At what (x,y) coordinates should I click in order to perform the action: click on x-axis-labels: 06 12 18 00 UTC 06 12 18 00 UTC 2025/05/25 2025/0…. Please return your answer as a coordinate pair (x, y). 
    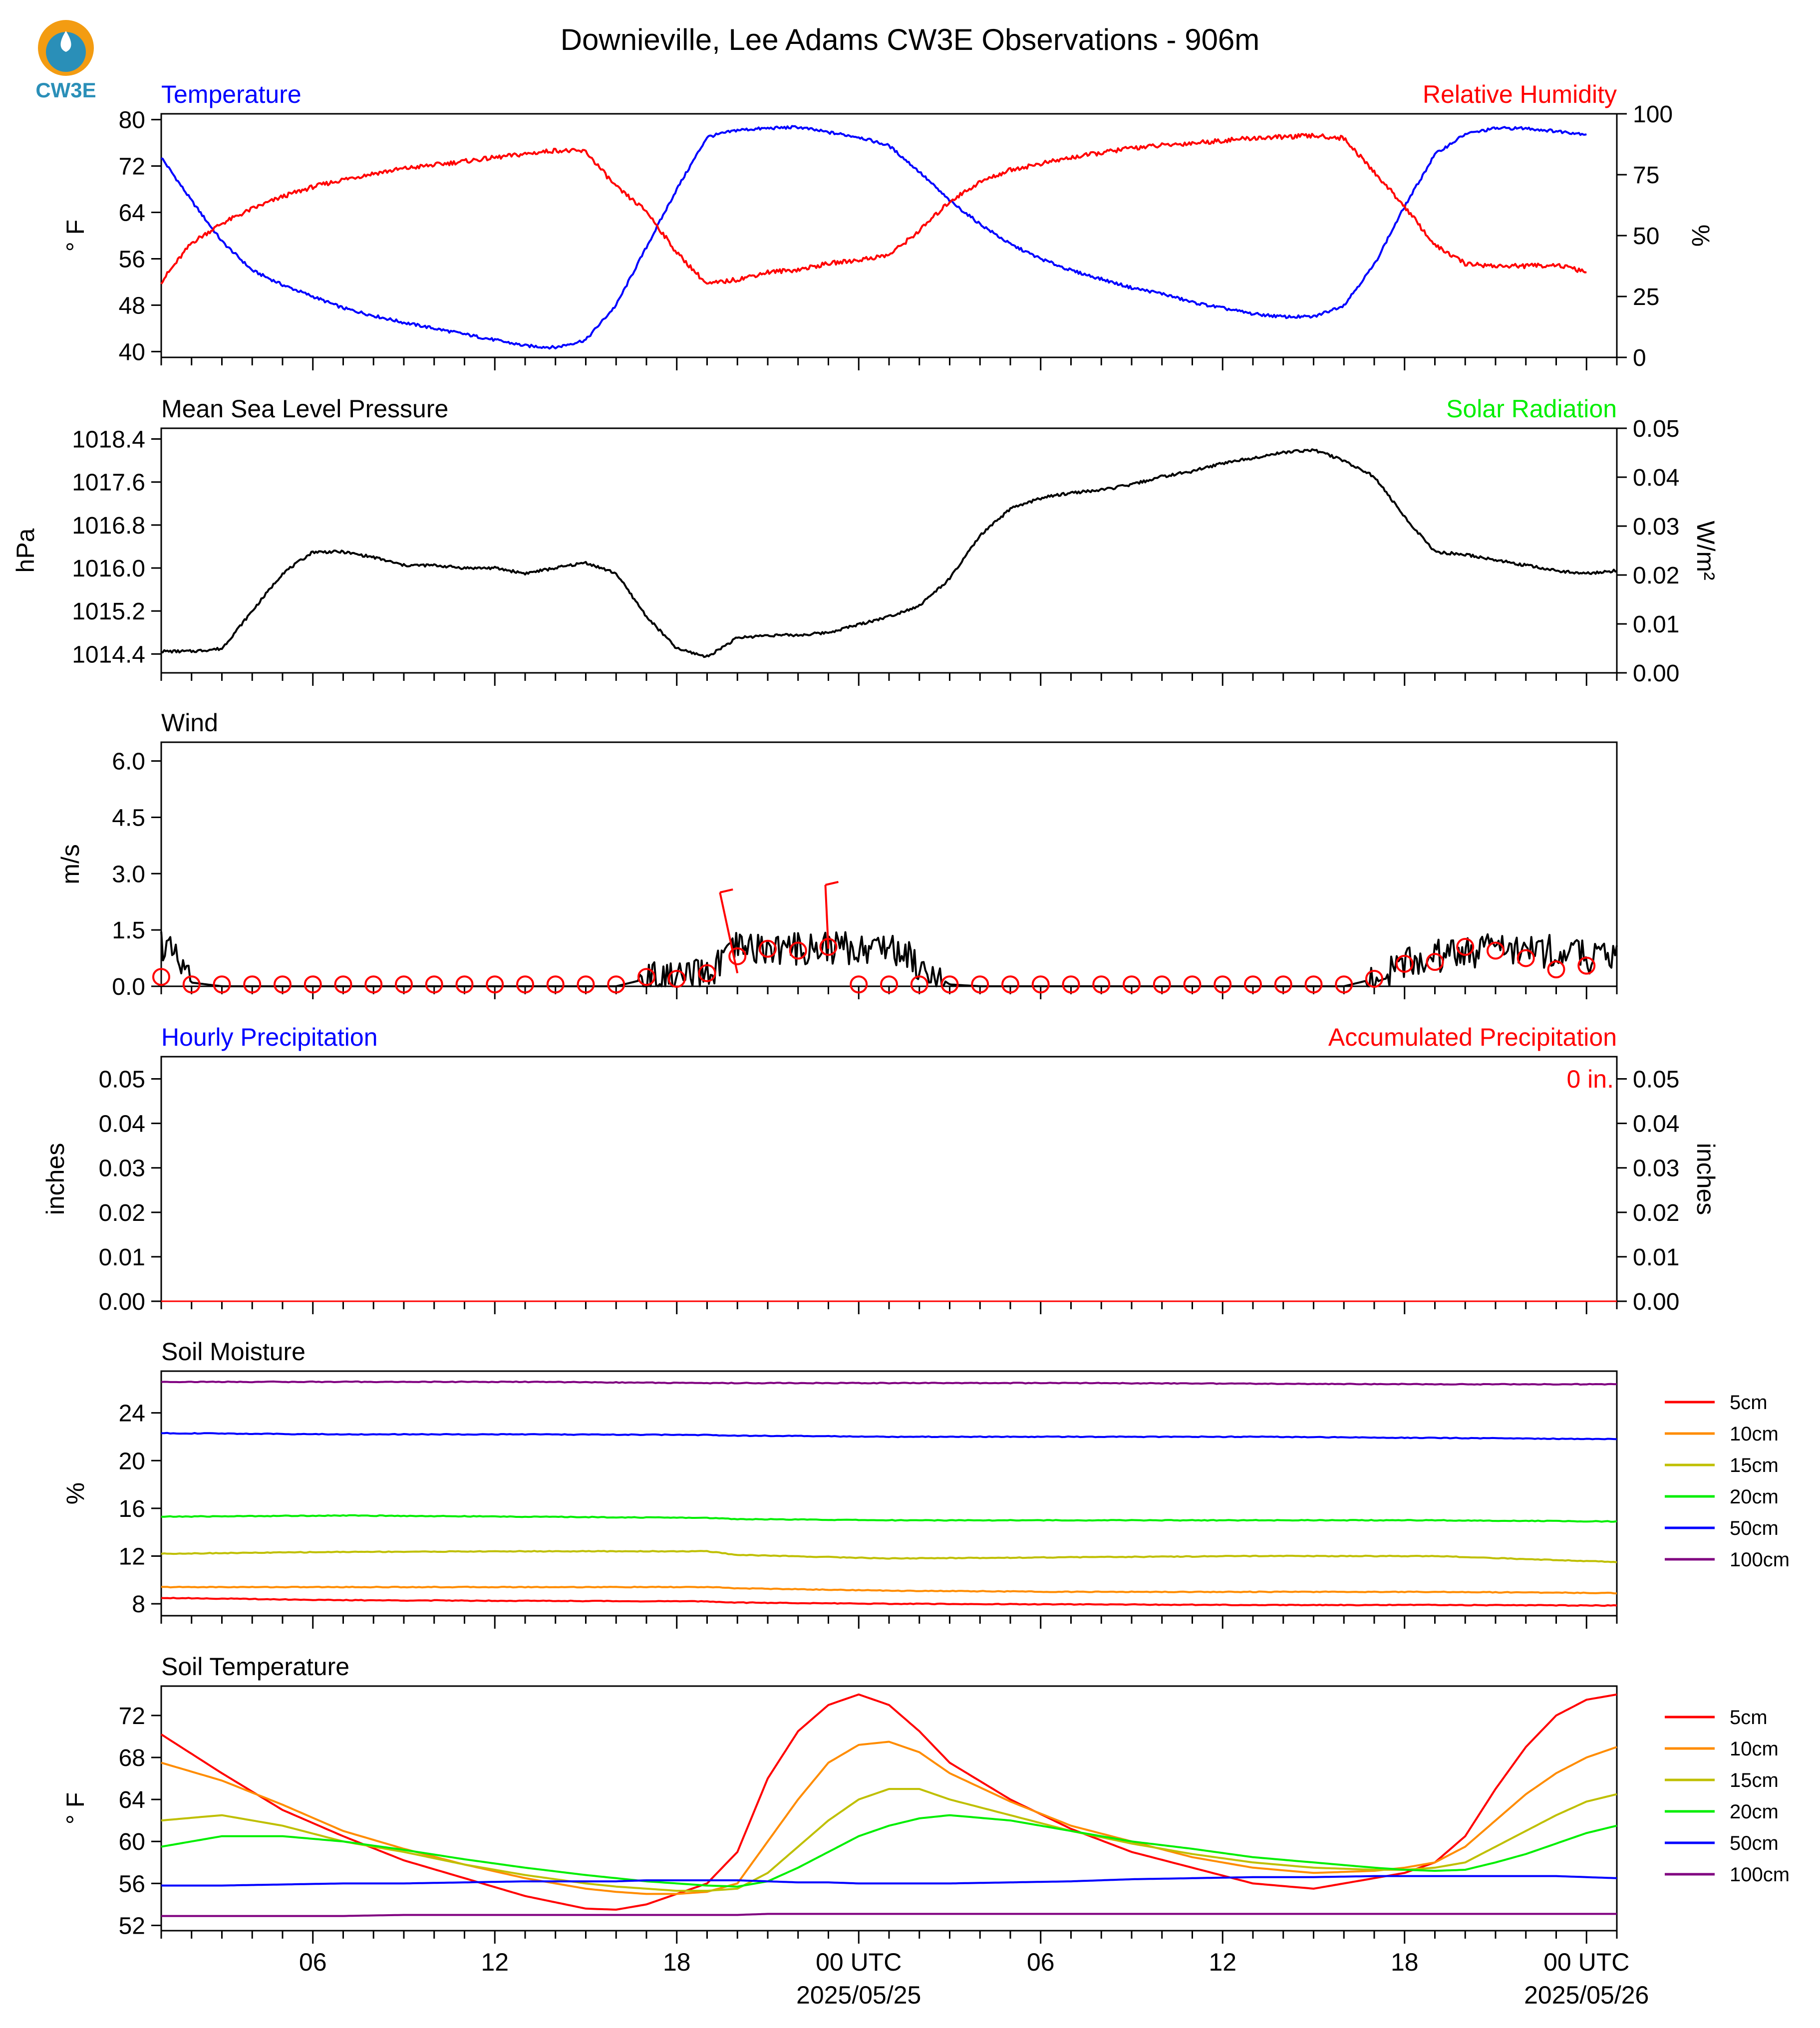
    Looking at the image, I should click on (974, 1978).